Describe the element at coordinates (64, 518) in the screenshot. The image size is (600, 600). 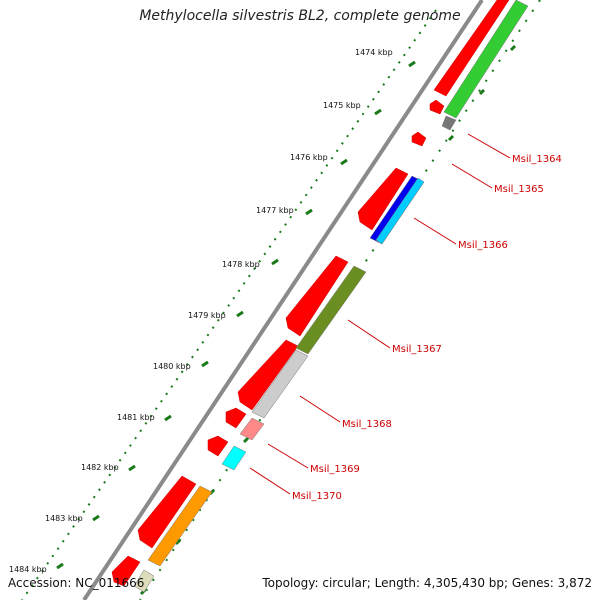
I see `tick-label: 1483 kbp` at that location.